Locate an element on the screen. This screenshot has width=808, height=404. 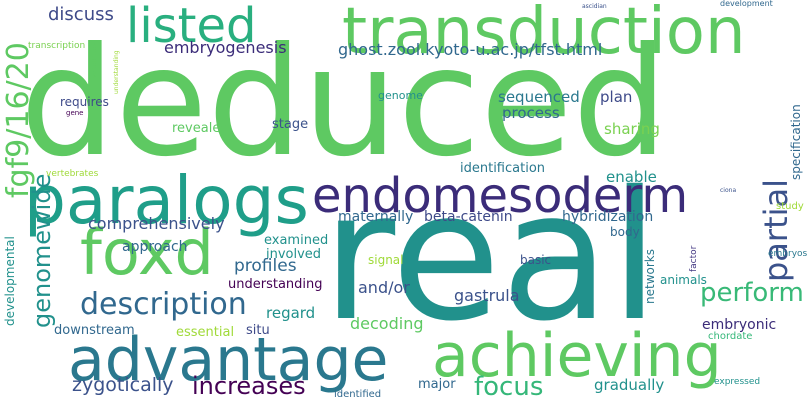
word-stage: stage is located at coordinates (290, 124).